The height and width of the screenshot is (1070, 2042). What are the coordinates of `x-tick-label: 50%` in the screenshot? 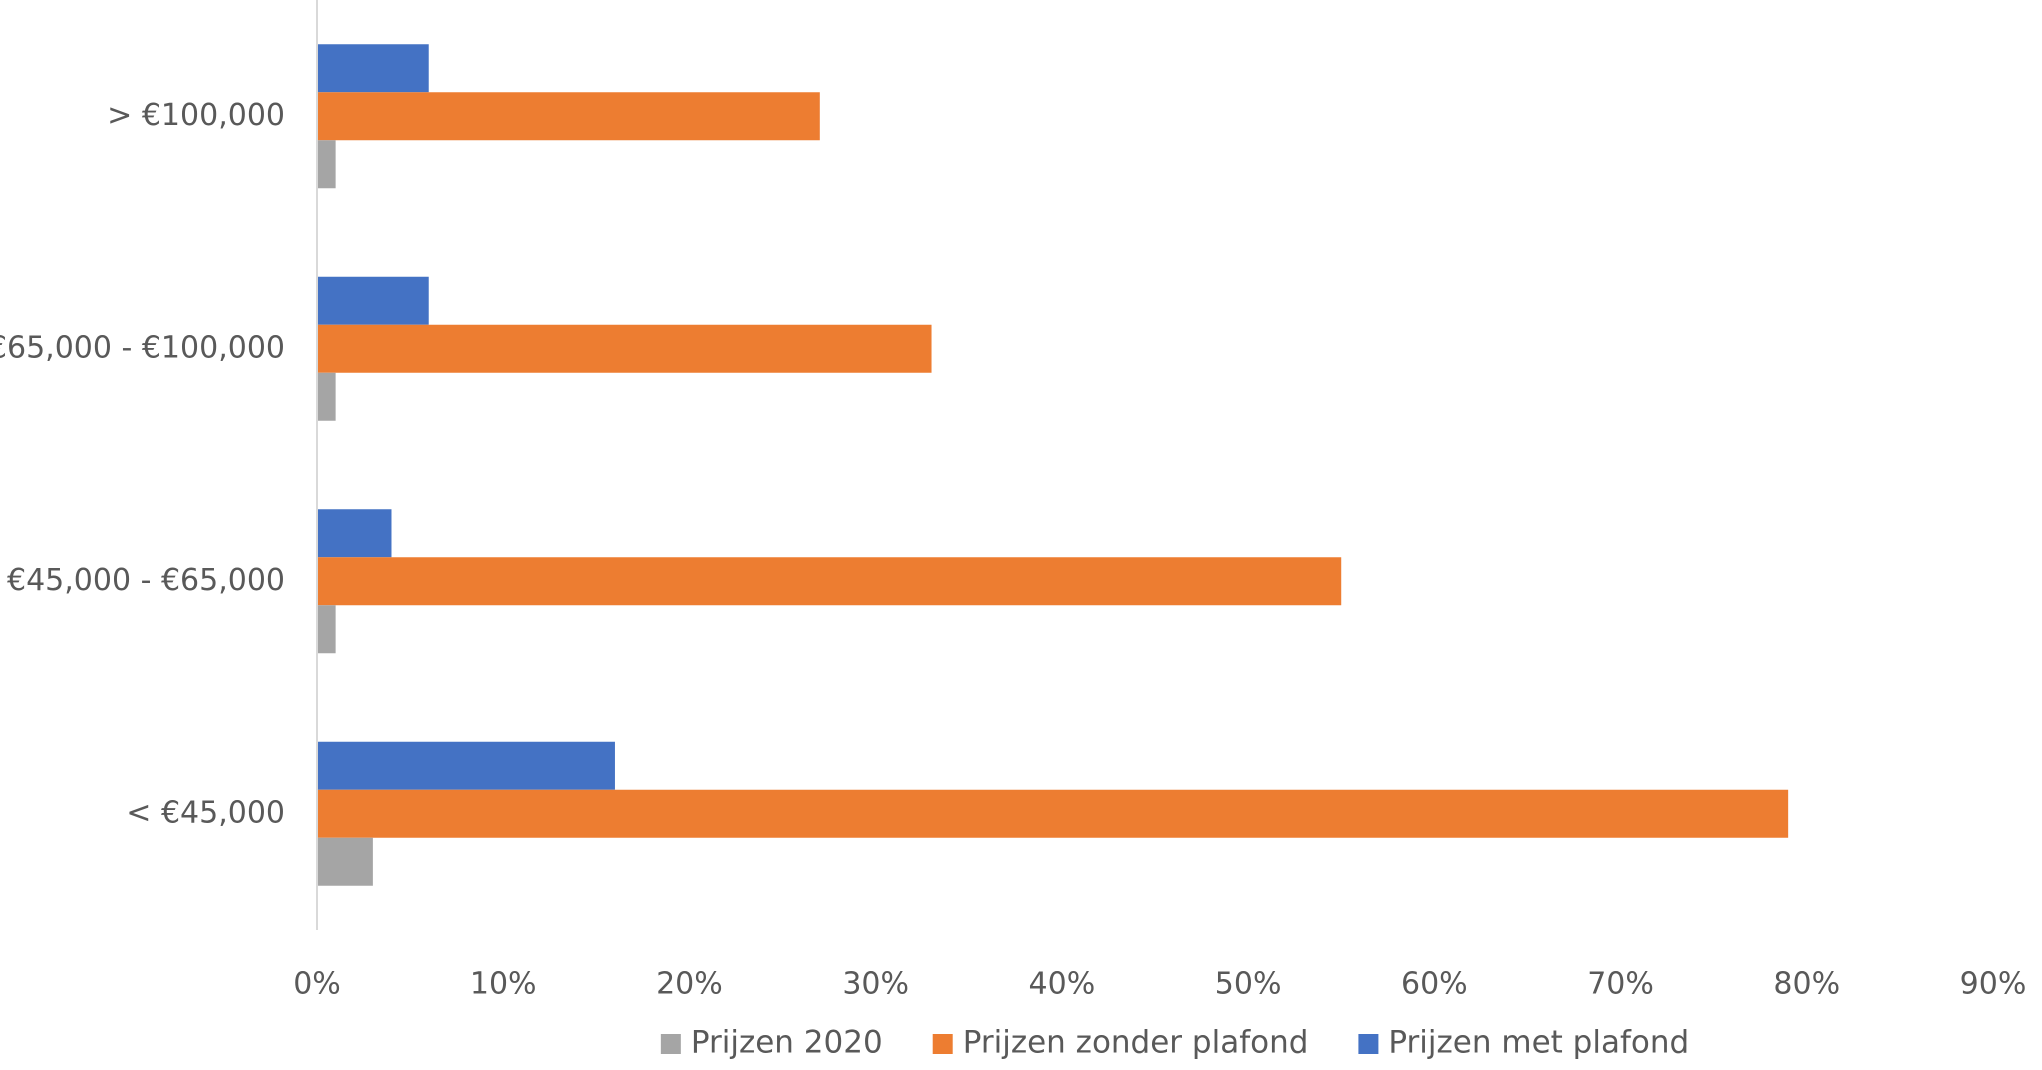 It's located at (1248, 984).